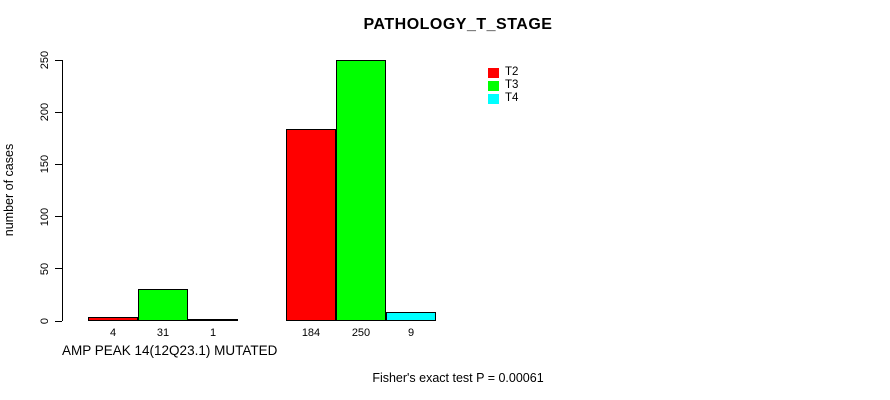 Image resolution: width=890 pixels, height=400 pixels. What do you see at coordinates (512, 72) in the screenshot?
I see `legend-label: T2` at bounding box center [512, 72].